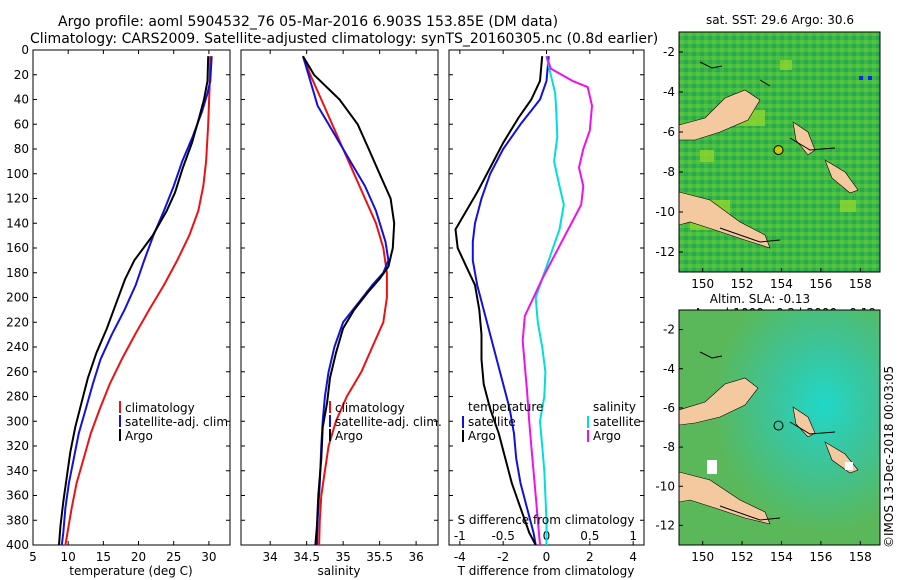  Describe the element at coordinates (17, 174) in the screenshot. I see `depth-tick-label: 100` at that location.